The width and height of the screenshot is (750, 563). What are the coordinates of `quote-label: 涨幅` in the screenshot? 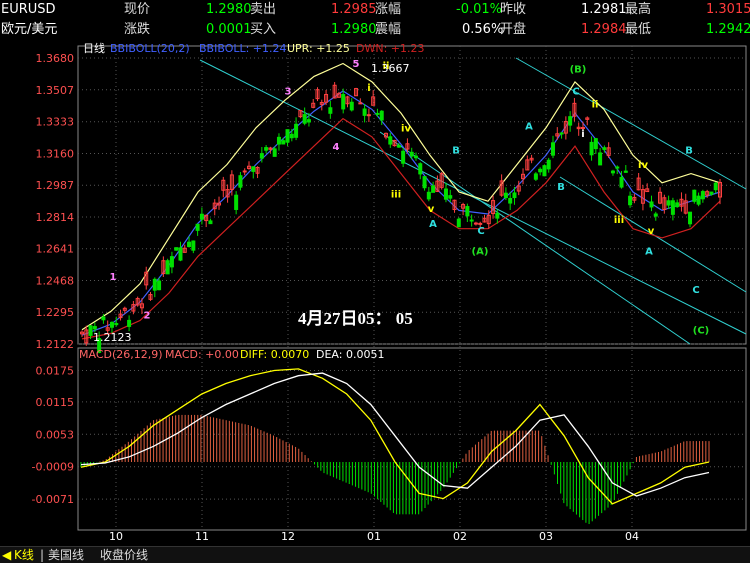 It's located at (388, 9).